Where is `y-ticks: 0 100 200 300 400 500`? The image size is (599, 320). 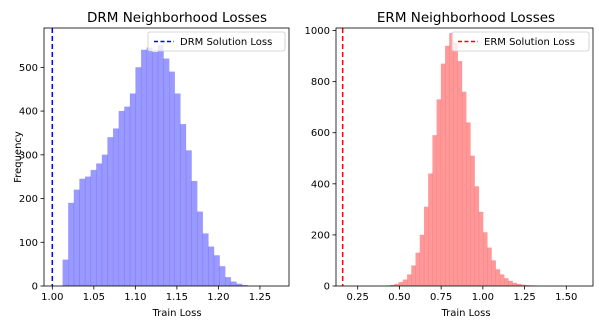 y-ticks: 0 100 200 300 400 500 is located at coordinates (31, 178).